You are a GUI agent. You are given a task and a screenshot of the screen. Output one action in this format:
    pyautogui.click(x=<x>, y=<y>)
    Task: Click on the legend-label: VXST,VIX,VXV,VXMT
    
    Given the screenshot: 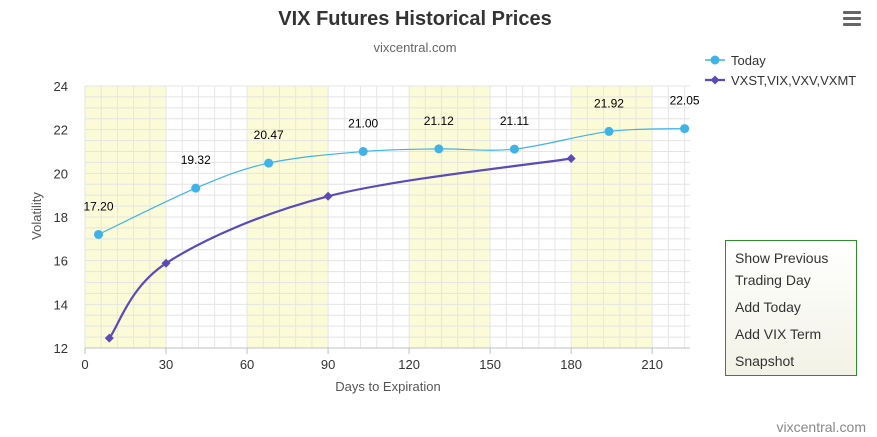 What is the action you would take?
    pyautogui.click(x=793, y=80)
    